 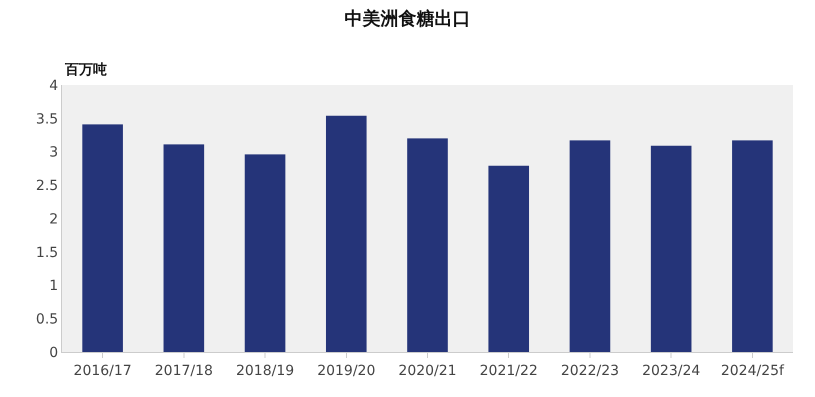 What do you see at coordinates (753, 370) in the screenshot?
I see `x-tick-label: 2024/25f` at bounding box center [753, 370].